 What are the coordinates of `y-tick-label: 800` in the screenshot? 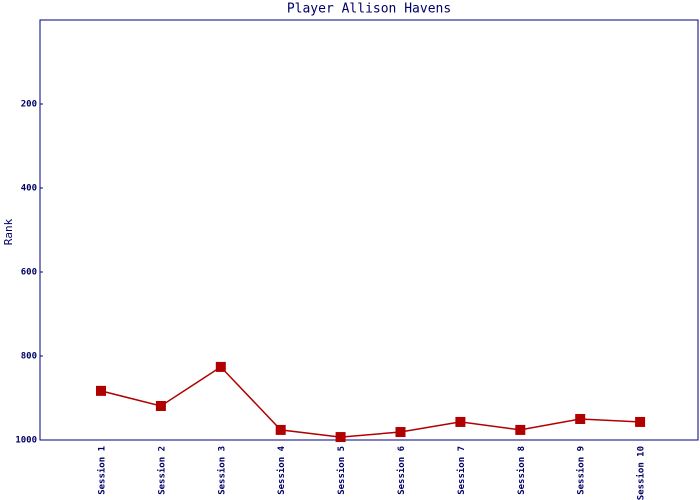 It's located at (29, 357).